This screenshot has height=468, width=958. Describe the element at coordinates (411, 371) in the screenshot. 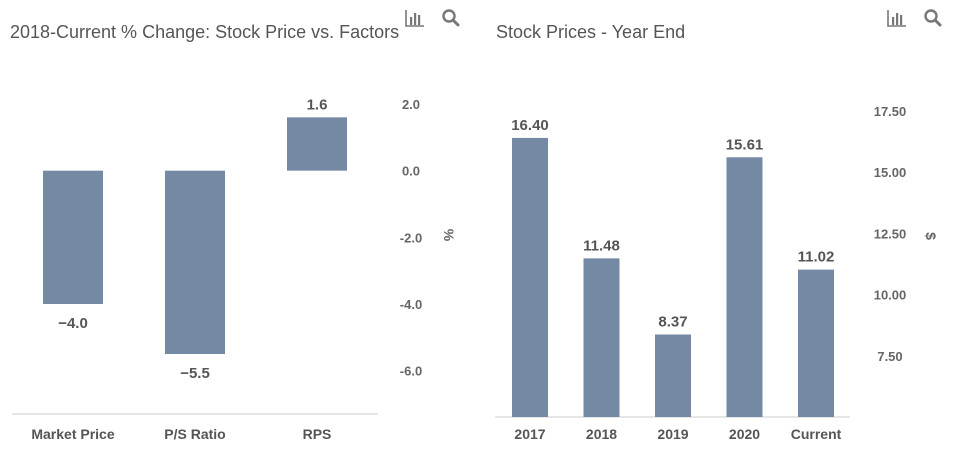

I see `y-tick-label: -6.0` at that location.